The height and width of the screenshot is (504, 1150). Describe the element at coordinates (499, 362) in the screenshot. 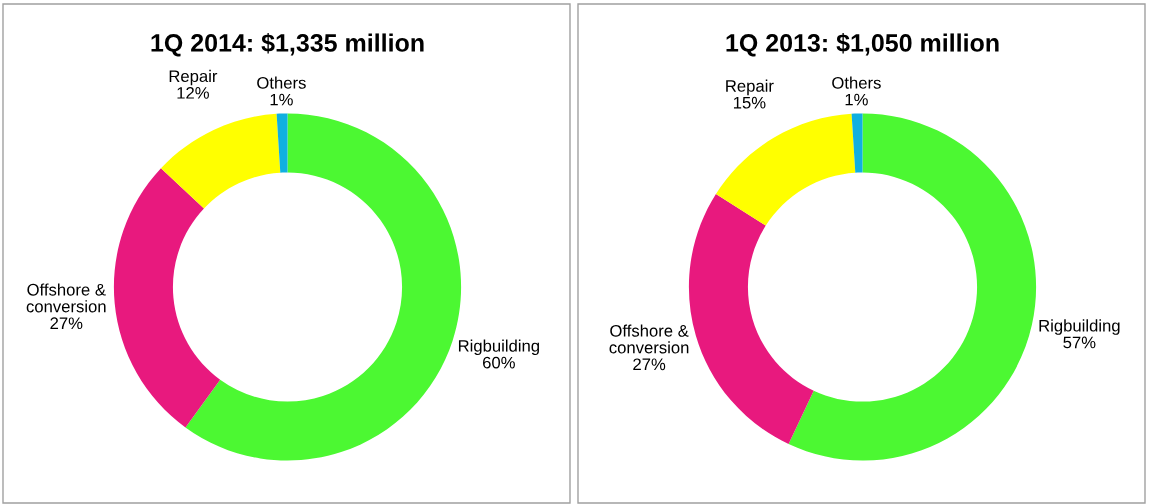

I see `data-label: 60%` at that location.